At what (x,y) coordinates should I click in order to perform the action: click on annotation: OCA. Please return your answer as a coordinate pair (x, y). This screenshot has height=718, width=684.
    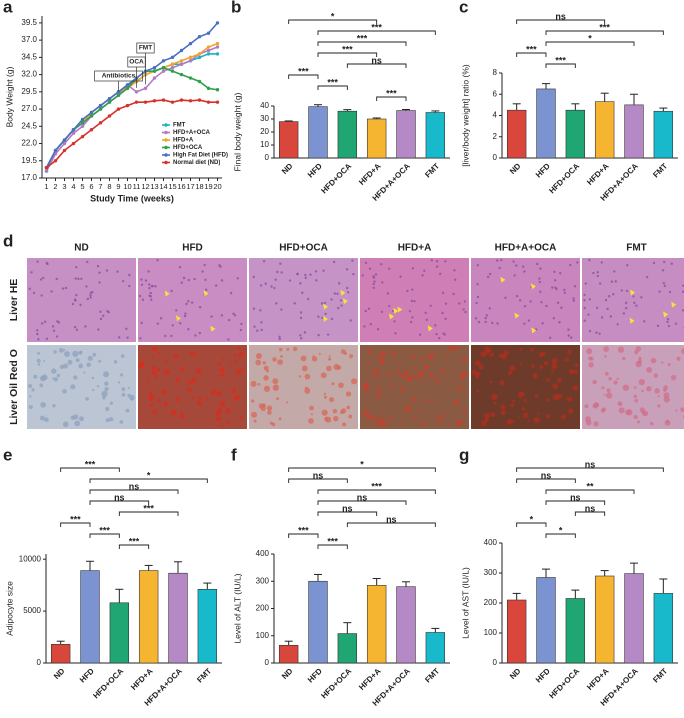
    Looking at the image, I should click on (136, 62).